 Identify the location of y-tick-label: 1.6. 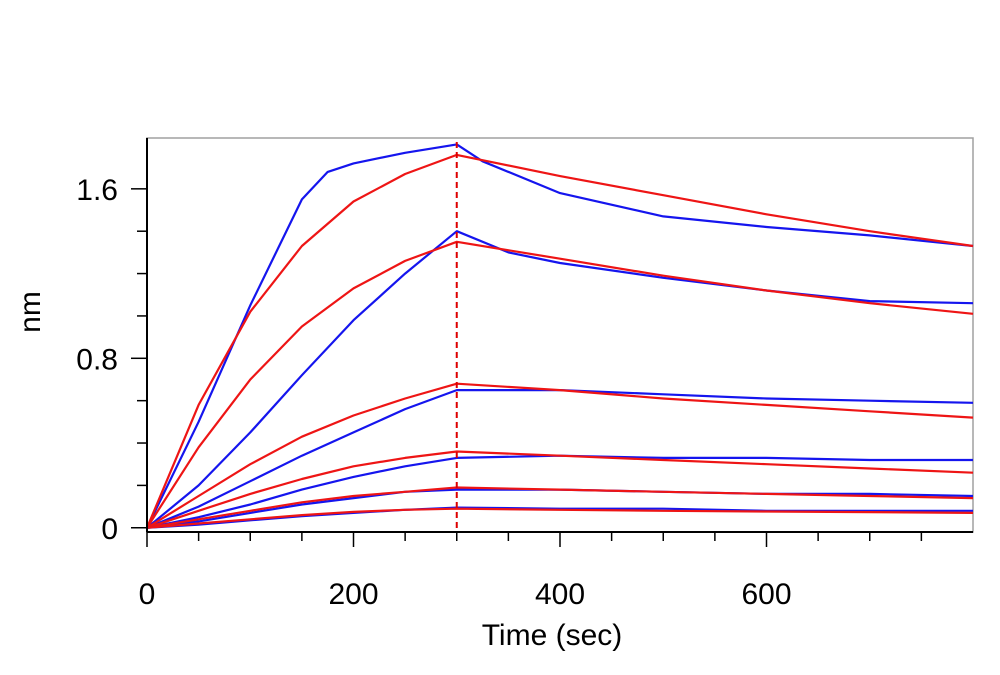
(97, 190).